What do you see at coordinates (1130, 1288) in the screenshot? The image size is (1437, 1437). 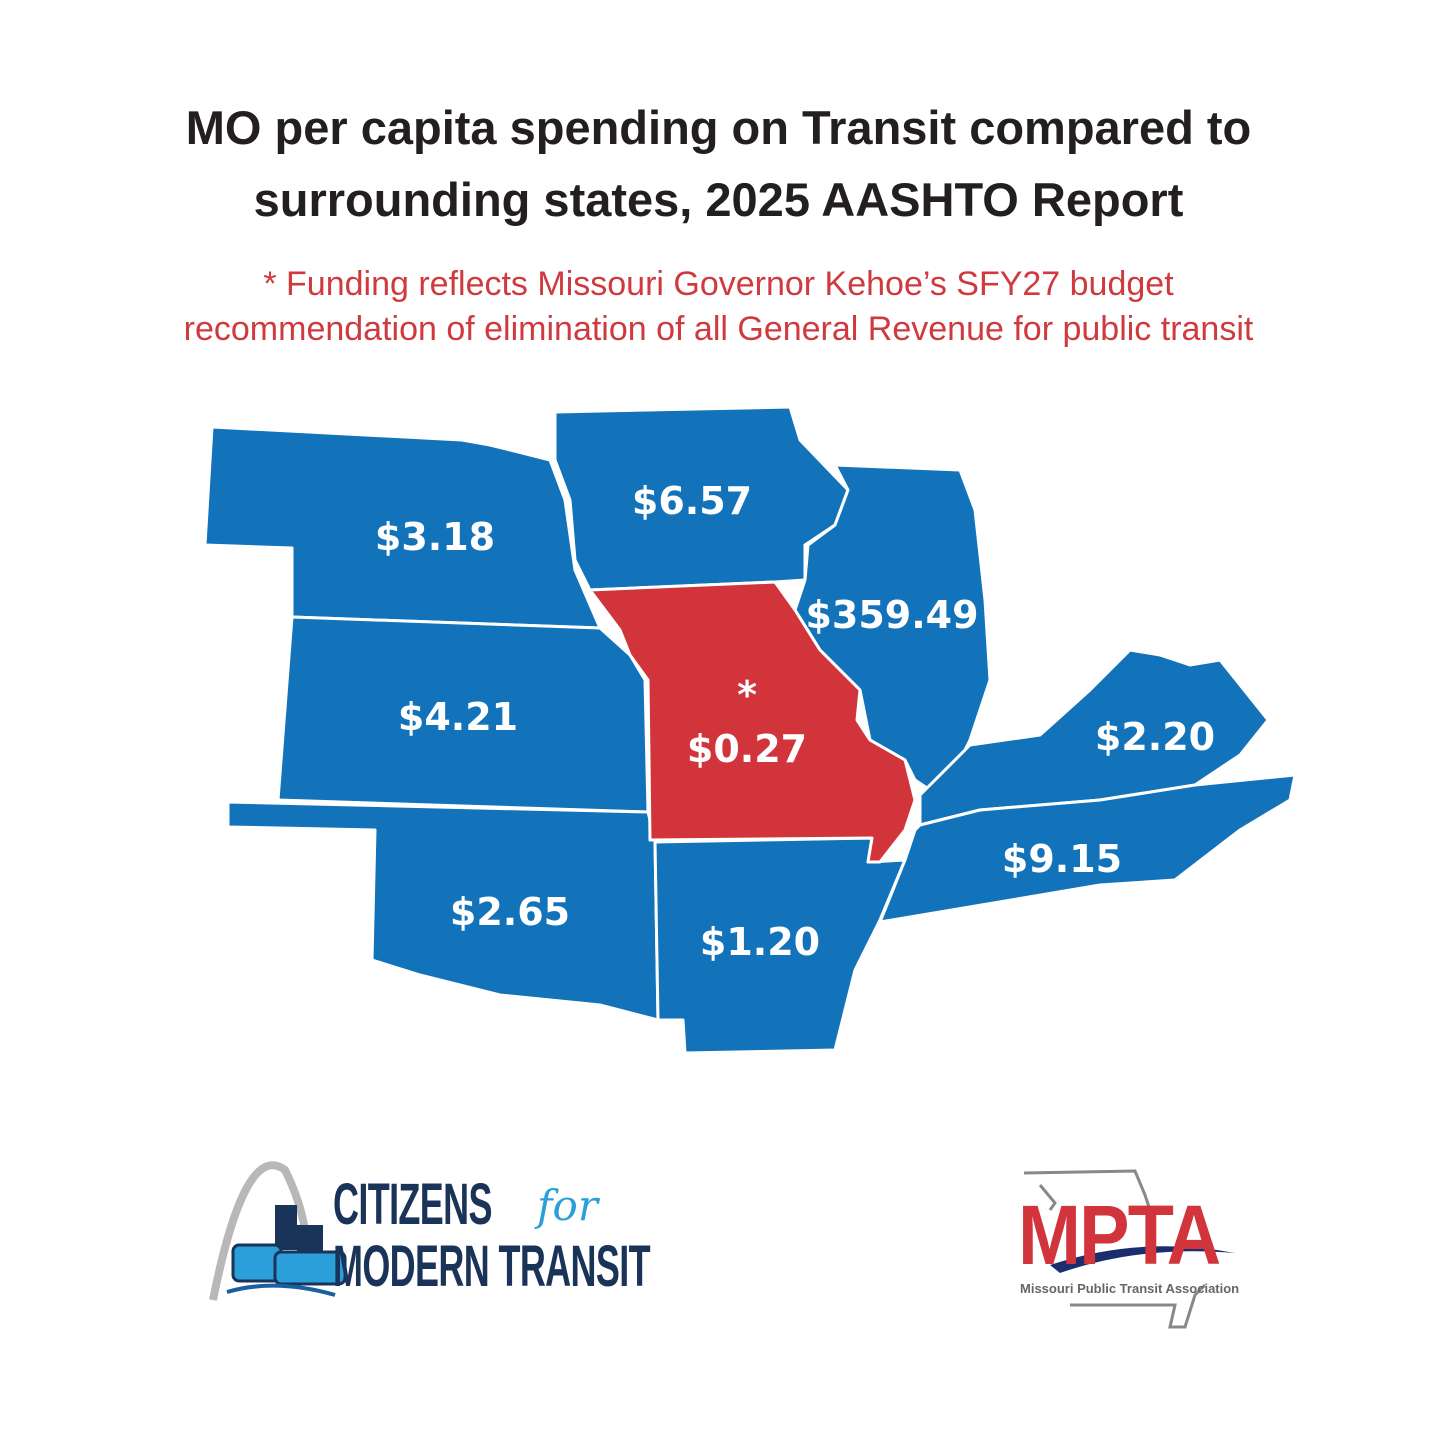 I see `logo-text-mpta-name: Missouri Public Transit Association` at bounding box center [1130, 1288].